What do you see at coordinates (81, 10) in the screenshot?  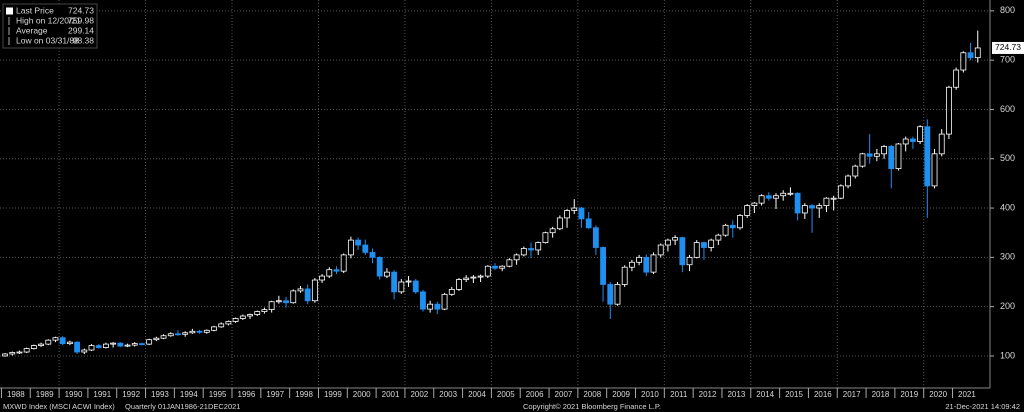 I see `legend-value: 724.73` at bounding box center [81, 10].